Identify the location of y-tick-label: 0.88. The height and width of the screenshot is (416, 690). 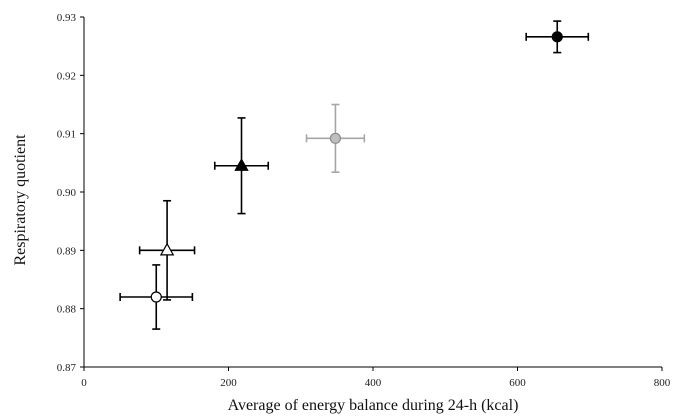
(67, 310).